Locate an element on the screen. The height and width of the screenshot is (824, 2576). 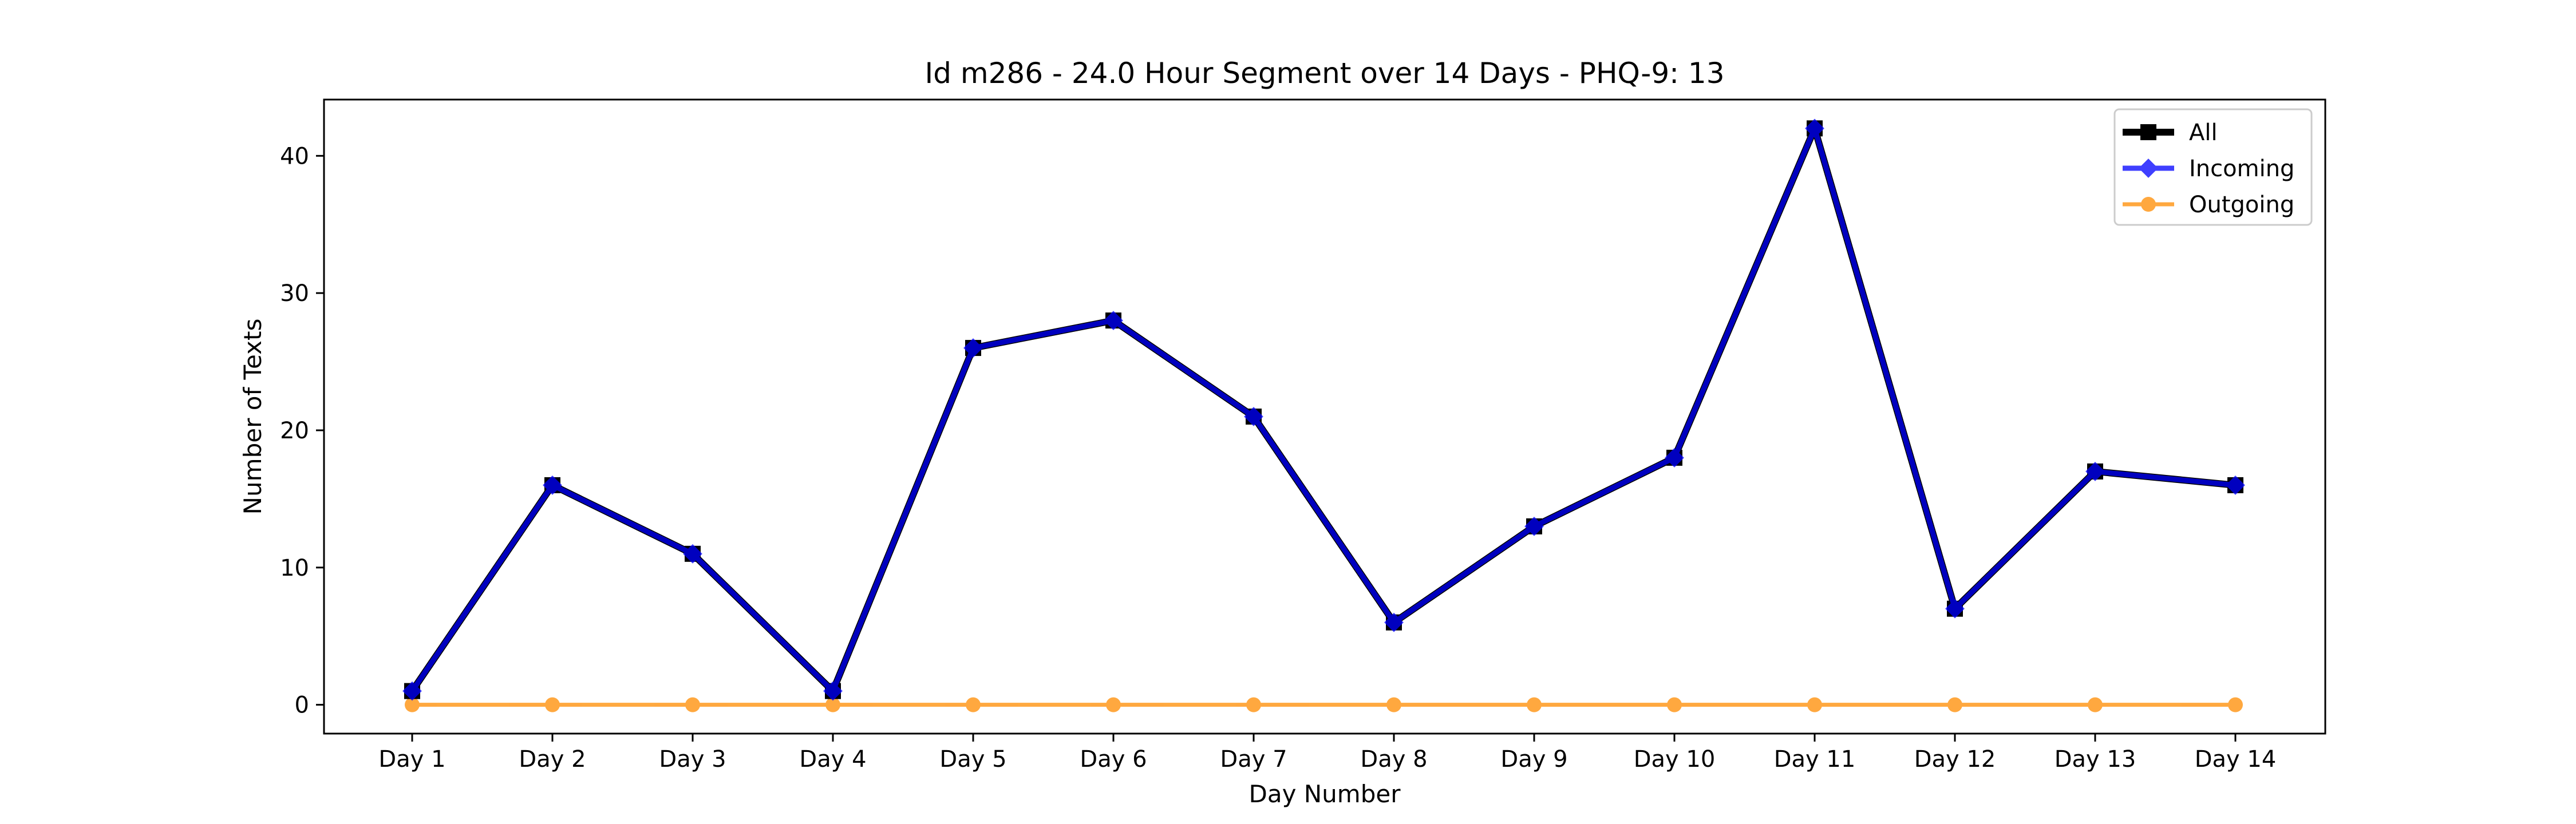
legend-swatch-outgoing is located at coordinates (2148, 204).